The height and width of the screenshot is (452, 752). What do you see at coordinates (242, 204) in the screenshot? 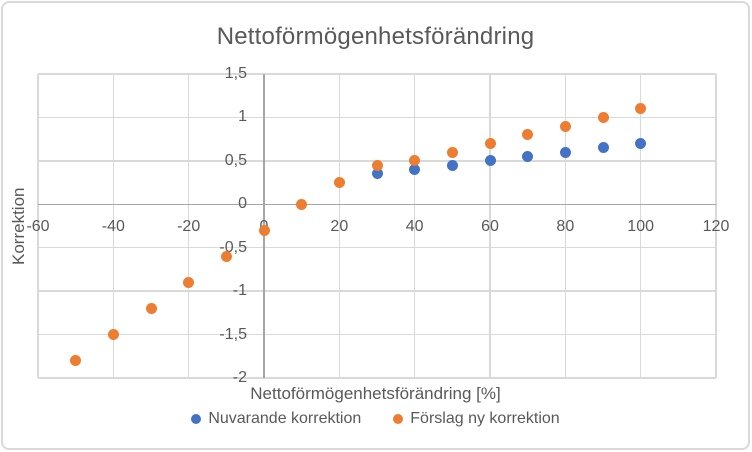
I see `y-tick-label: 0` at bounding box center [242, 204].